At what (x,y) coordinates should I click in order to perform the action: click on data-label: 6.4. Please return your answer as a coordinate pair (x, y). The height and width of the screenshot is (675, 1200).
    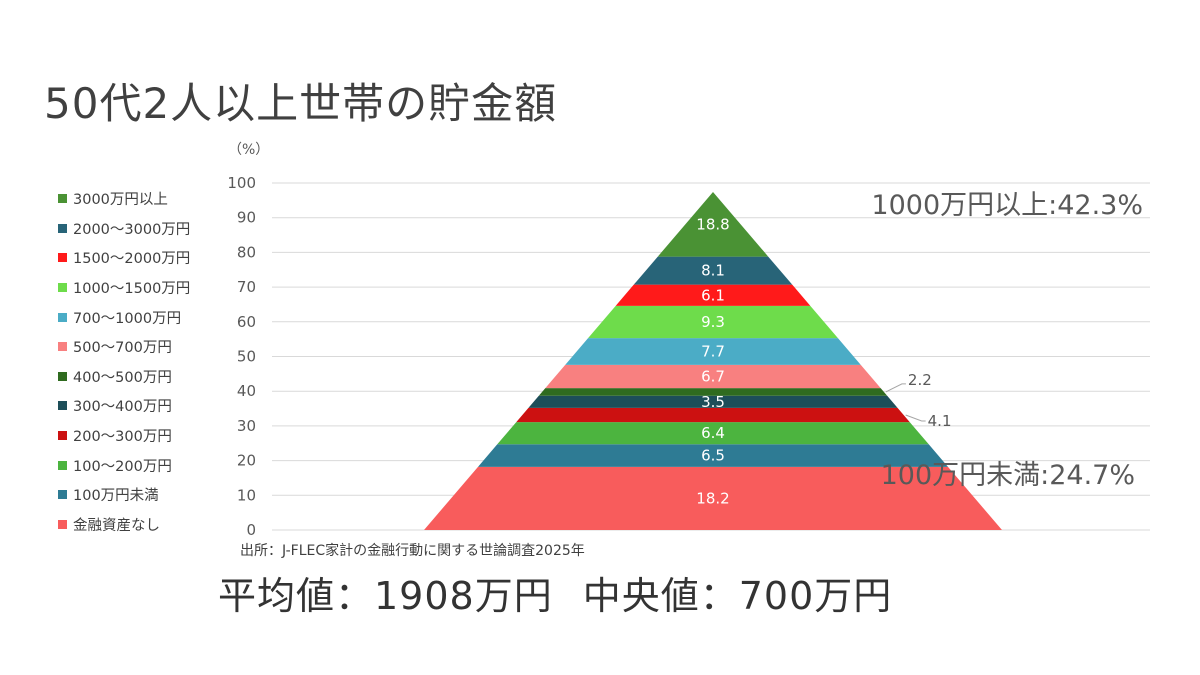
    Looking at the image, I should click on (713, 433).